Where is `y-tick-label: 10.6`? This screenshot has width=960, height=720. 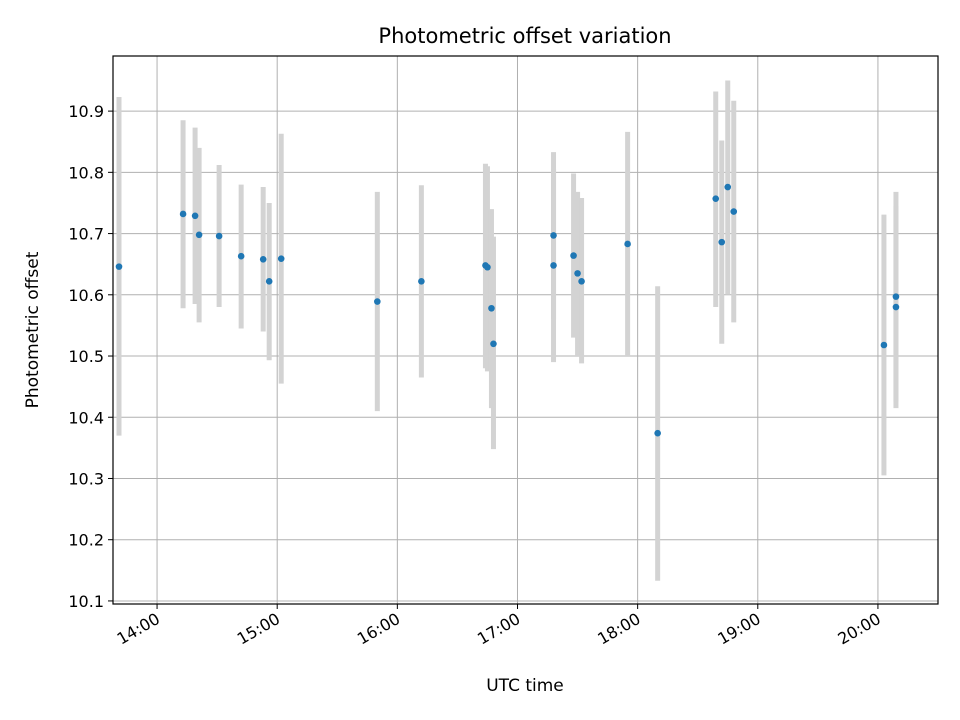 y-tick-label: 10.6 is located at coordinates (86, 295).